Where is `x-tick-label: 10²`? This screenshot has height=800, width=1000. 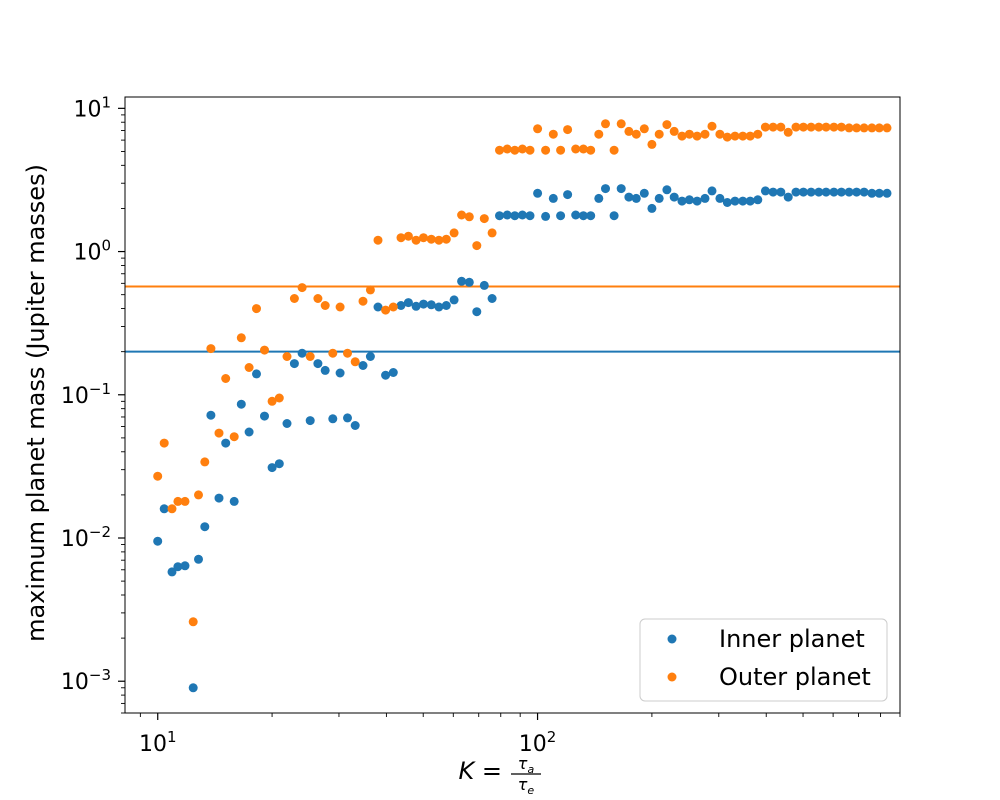
x-tick-label: 10² is located at coordinates (538, 742).